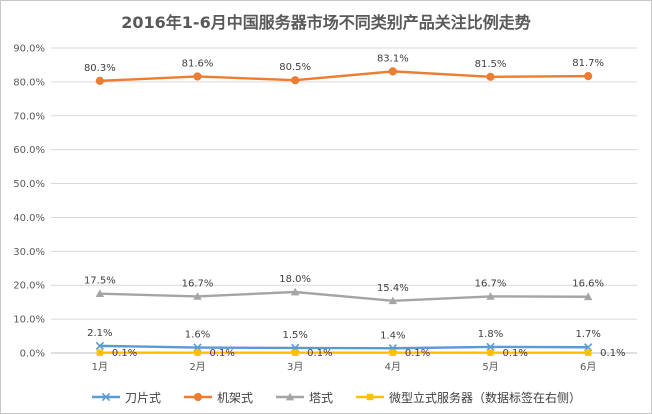 The width and height of the screenshot is (652, 414). What do you see at coordinates (29, 49) in the screenshot?
I see `y-tick-label: 90.0%` at bounding box center [29, 49].